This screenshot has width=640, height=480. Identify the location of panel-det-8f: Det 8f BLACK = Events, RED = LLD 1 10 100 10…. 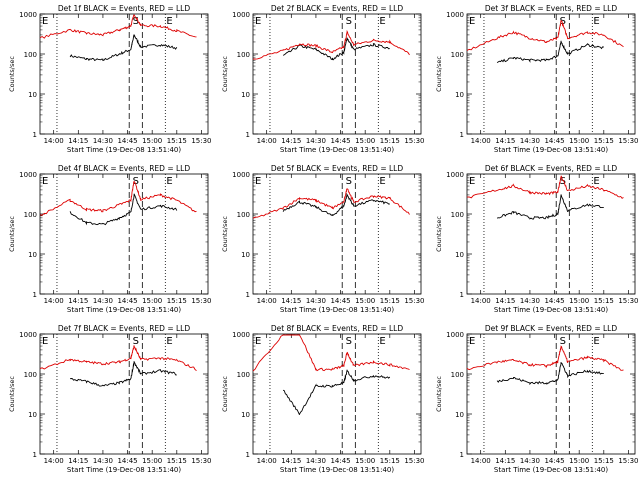
(323, 399).